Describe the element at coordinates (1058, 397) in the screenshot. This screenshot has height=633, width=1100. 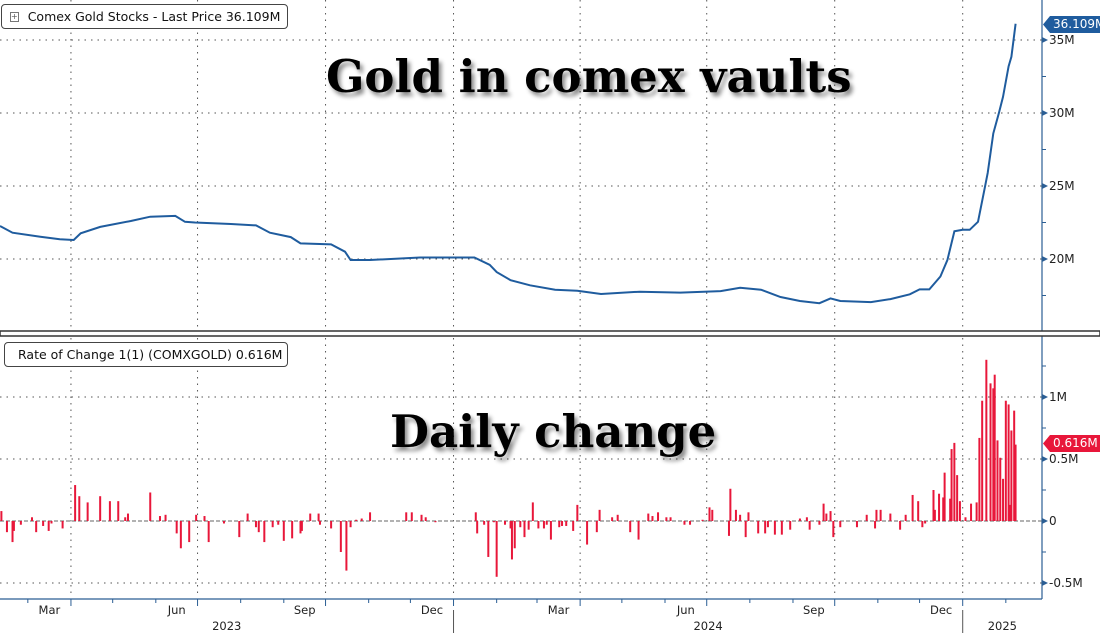
I see `y-tick-label-bottom: 1M` at that location.